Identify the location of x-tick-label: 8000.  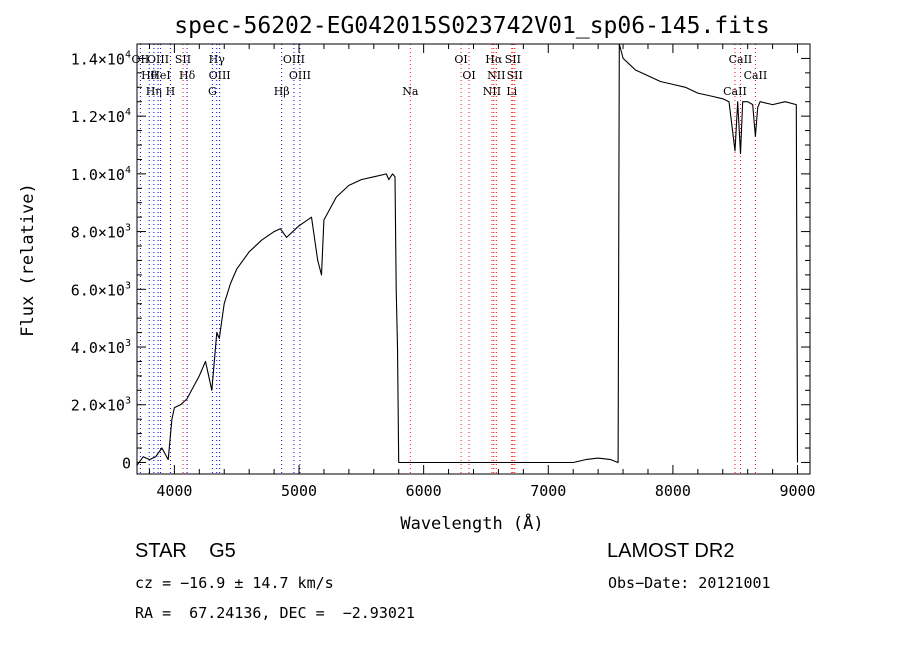
(673, 491).